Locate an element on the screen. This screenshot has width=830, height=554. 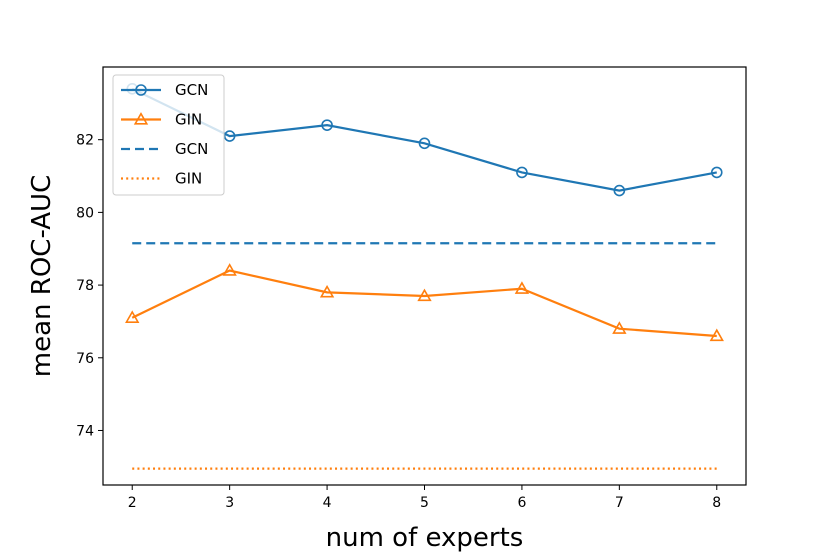
x-tick-label: 5 is located at coordinates (424, 503).